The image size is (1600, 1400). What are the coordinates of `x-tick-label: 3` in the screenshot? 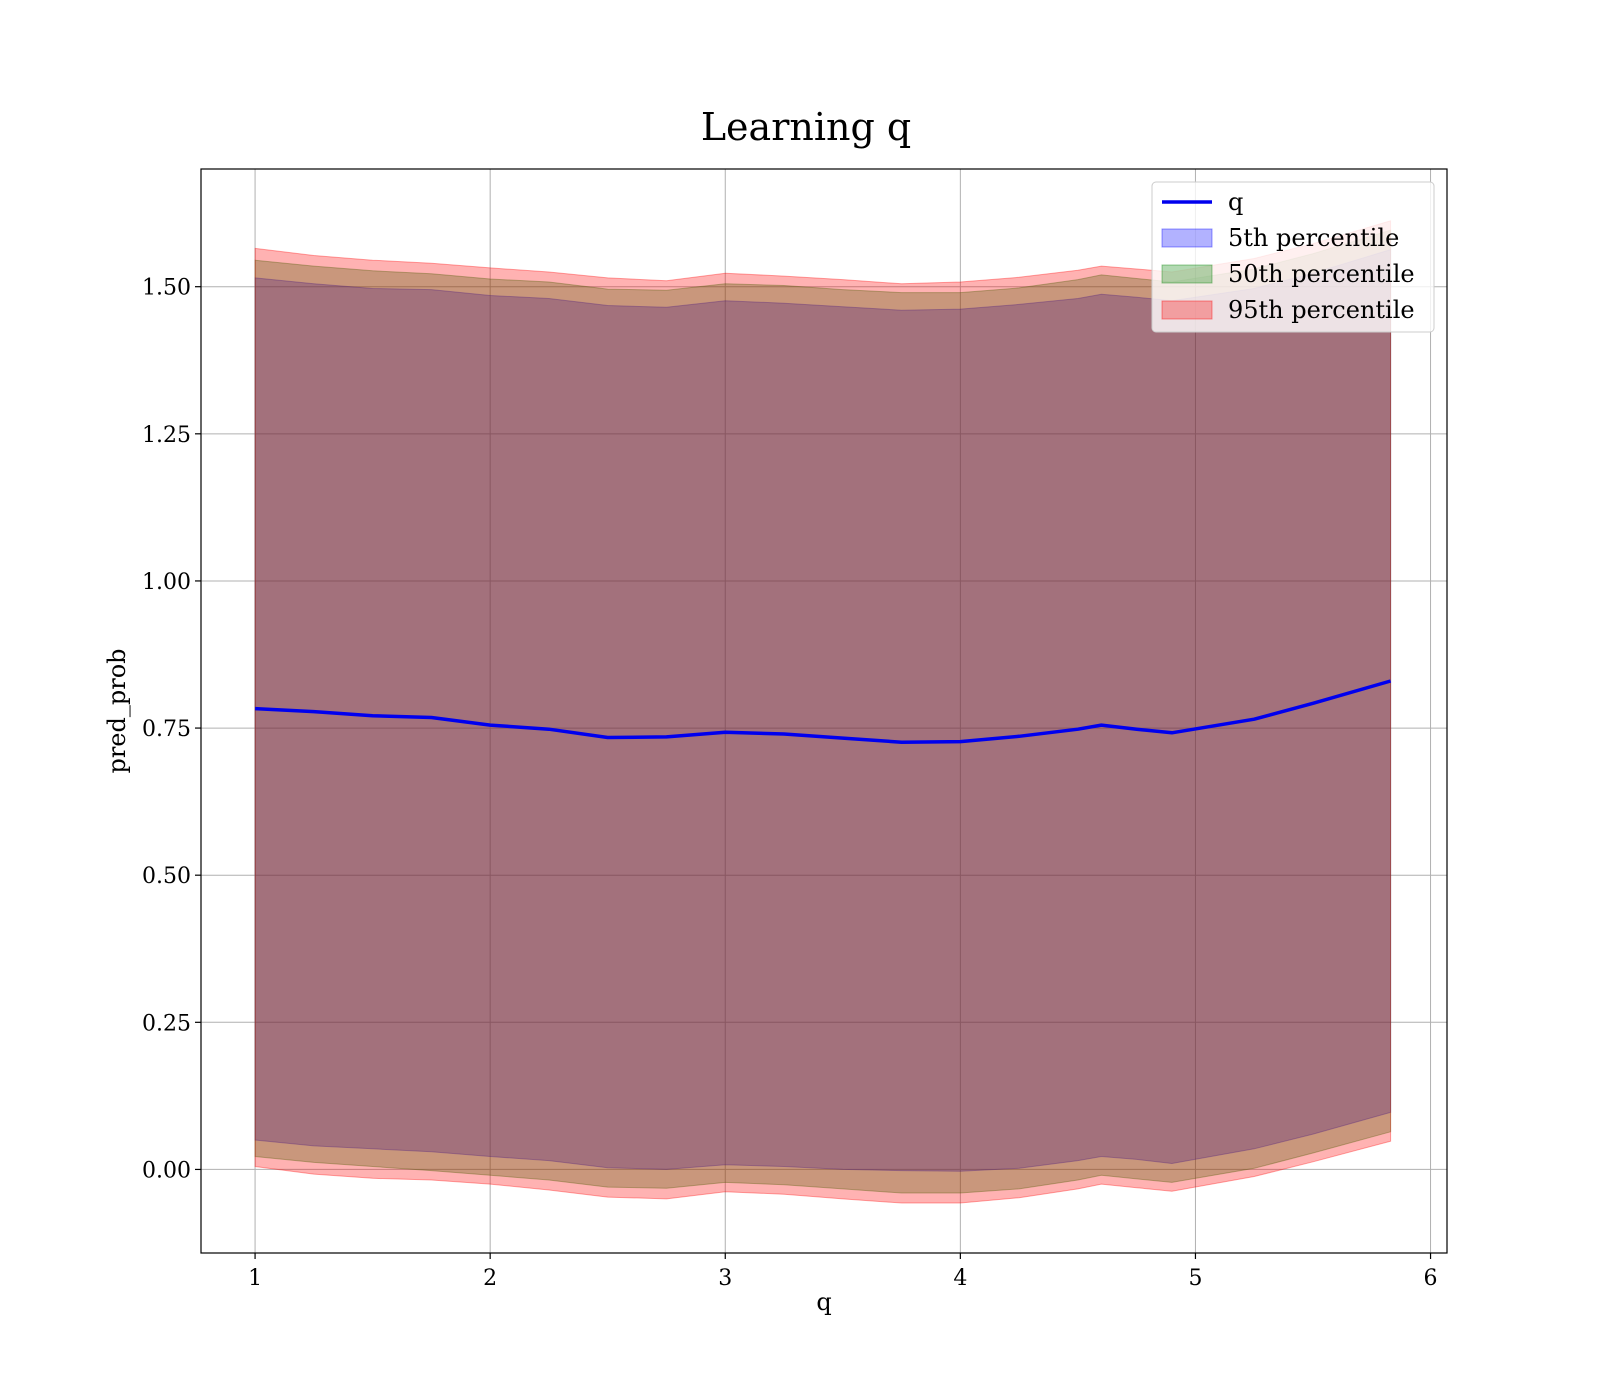 It's located at (725, 1278).